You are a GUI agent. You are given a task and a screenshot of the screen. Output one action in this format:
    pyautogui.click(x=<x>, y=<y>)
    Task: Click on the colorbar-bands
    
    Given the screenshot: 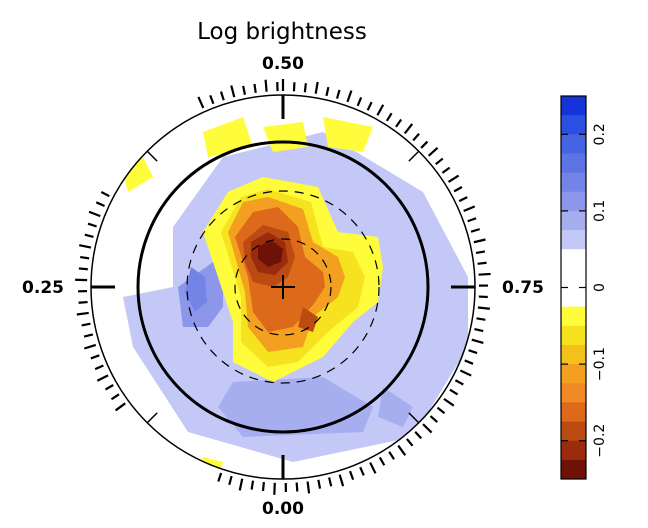 What is the action you would take?
    pyautogui.click(x=573, y=288)
    